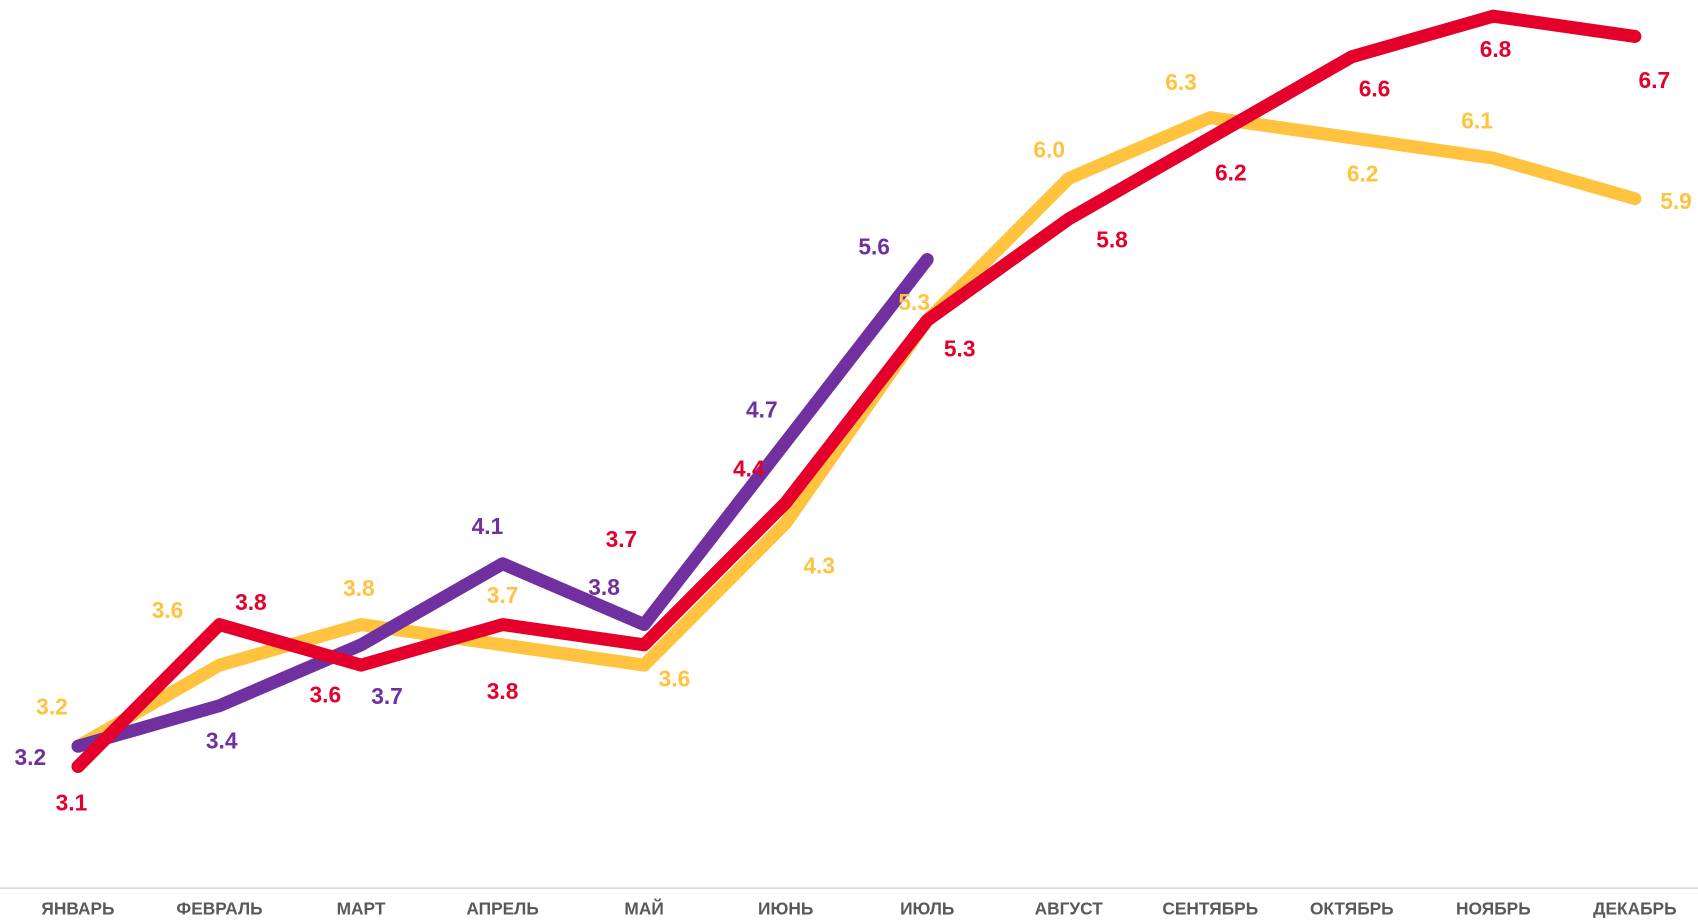 This screenshot has height=922, width=1698. Describe the element at coordinates (361, 908) in the screenshot. I see `x-tick-label: МАРТ` at that location.